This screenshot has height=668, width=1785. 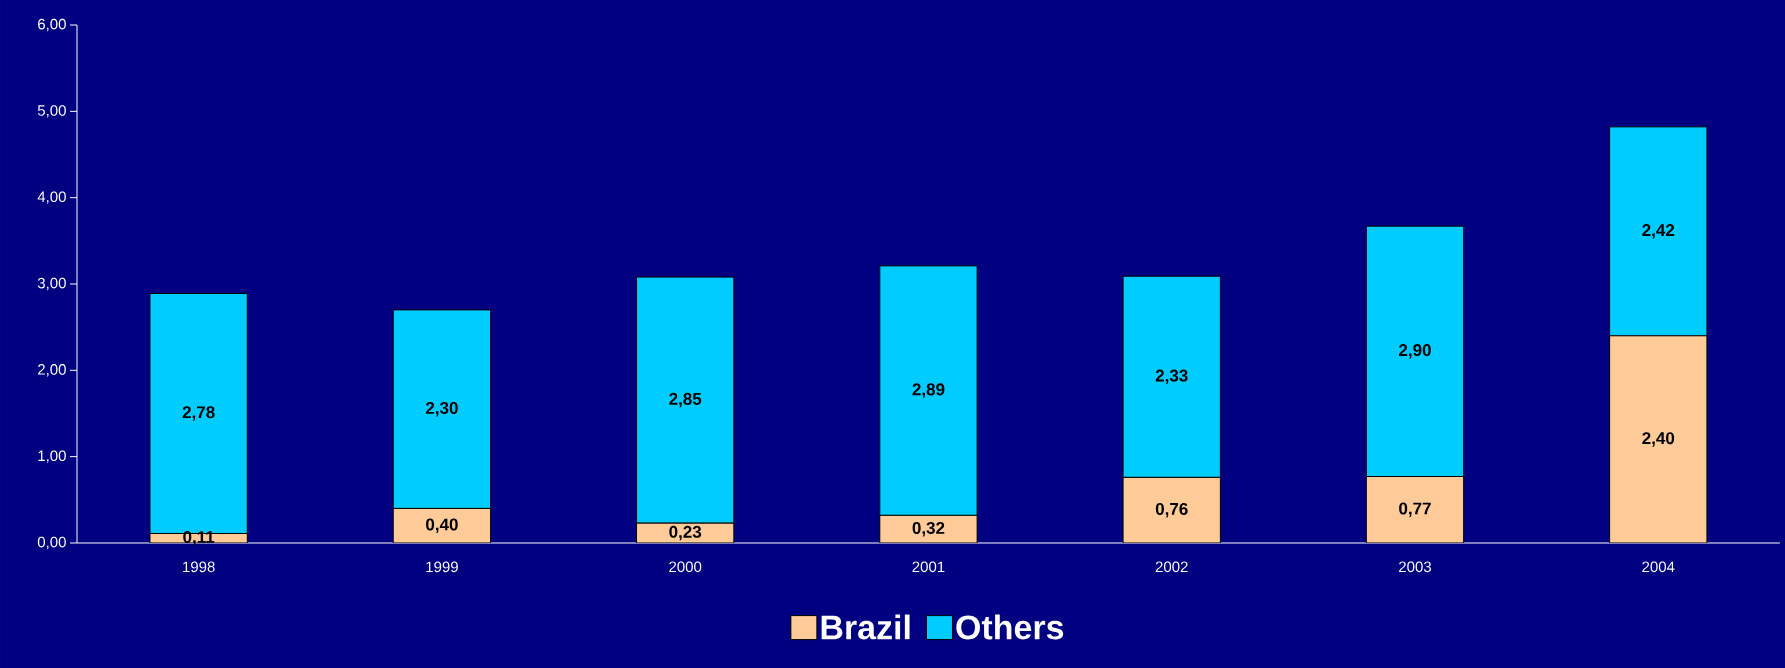 I want to click on data-label: 0,32, so click(x=928, y=529).